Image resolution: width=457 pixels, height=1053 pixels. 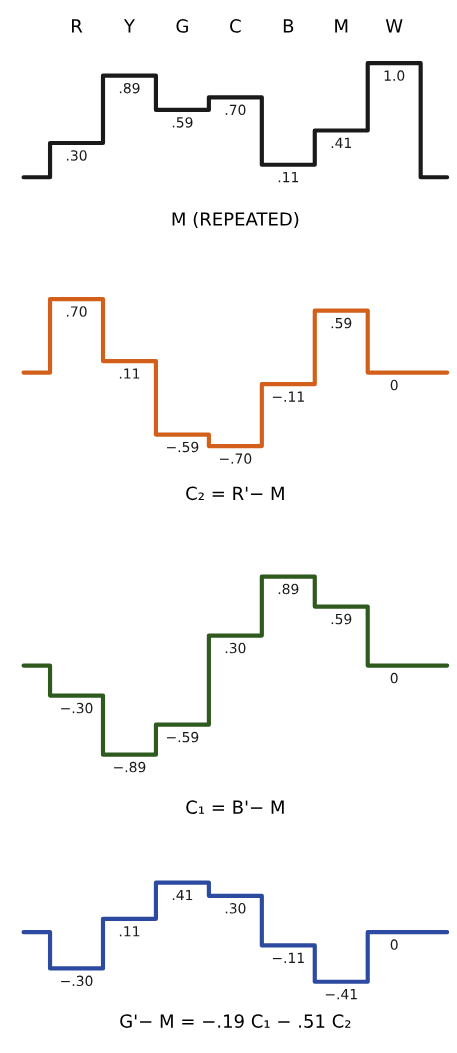 I want to click on x-axis-title: C₂ = R'− M, so click(x=235, y=493).